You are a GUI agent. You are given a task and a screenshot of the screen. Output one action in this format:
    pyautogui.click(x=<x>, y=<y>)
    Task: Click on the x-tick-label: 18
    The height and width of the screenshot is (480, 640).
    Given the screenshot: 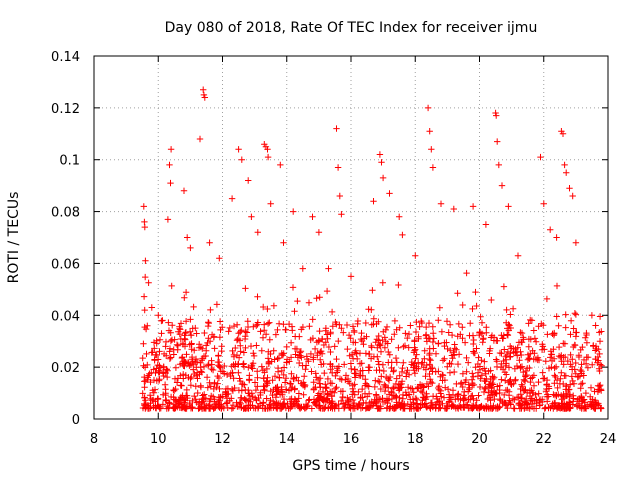 What is the action you would take?
    pyautogui.click(x=415, y=439)
    